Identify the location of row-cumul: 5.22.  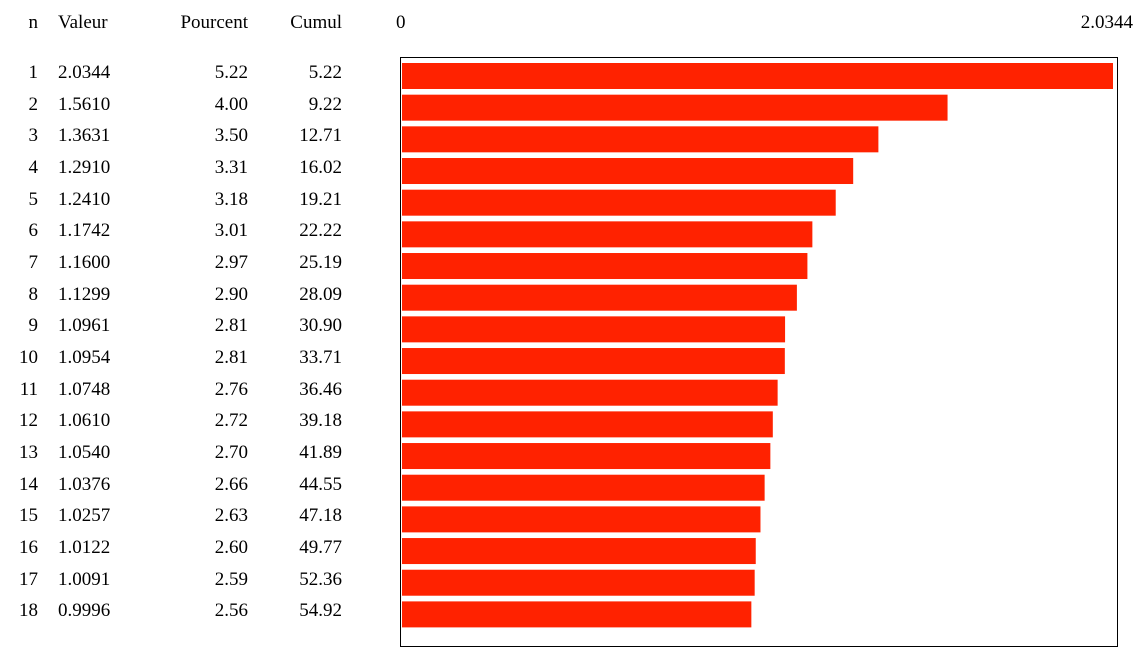
(325, 72).